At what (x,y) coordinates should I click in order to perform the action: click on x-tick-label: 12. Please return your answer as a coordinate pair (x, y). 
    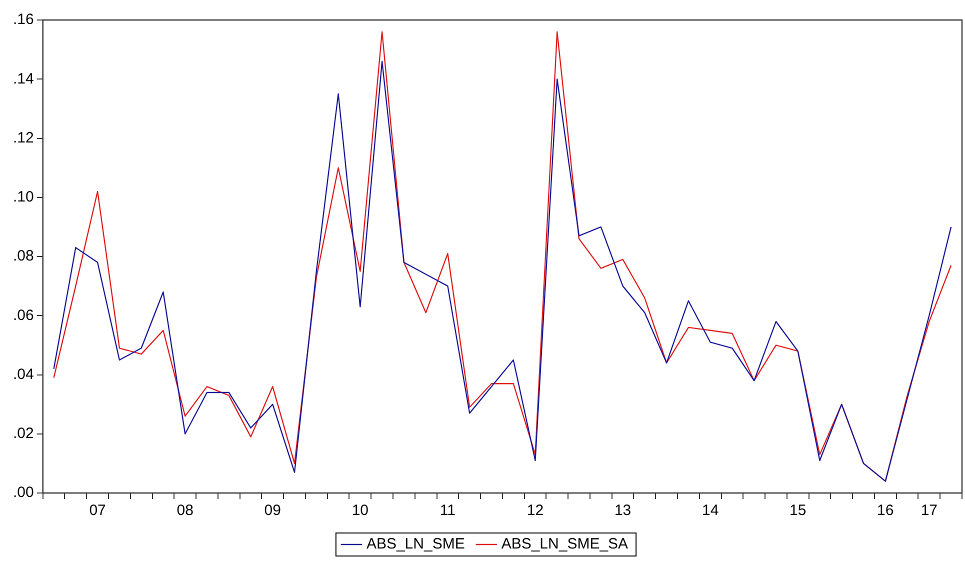
    Looking at the image, I should click on (535, 511).